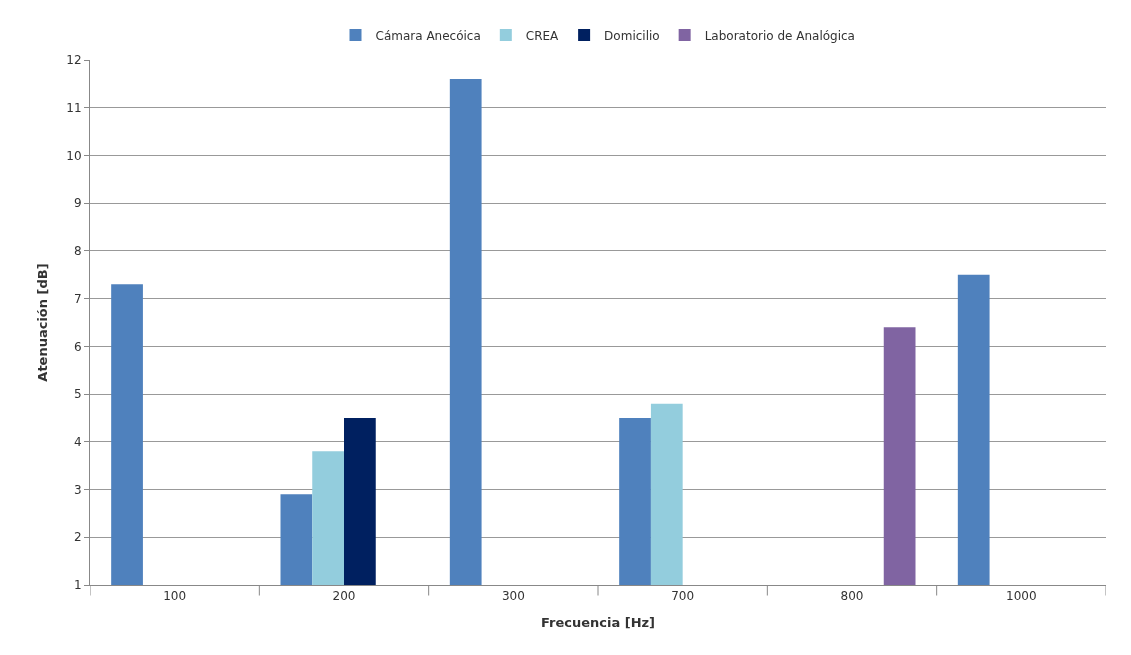  Describe the element at coordinates (1021, 596) in the screenshot. I see `x-tick-label: 1000` at that location.